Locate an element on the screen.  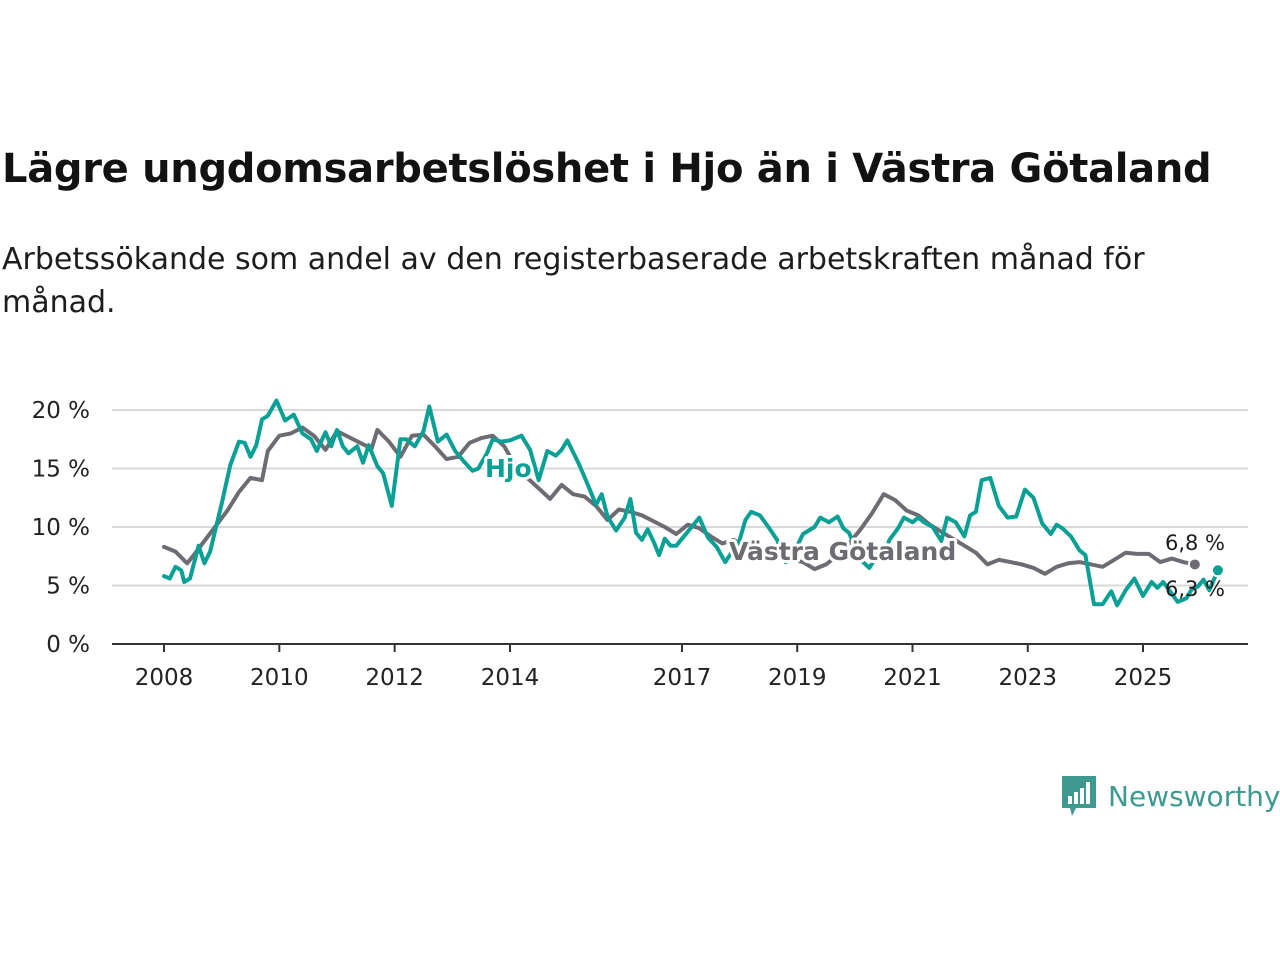
x-tick-label: 2012 is located at coordinates (394, 678).